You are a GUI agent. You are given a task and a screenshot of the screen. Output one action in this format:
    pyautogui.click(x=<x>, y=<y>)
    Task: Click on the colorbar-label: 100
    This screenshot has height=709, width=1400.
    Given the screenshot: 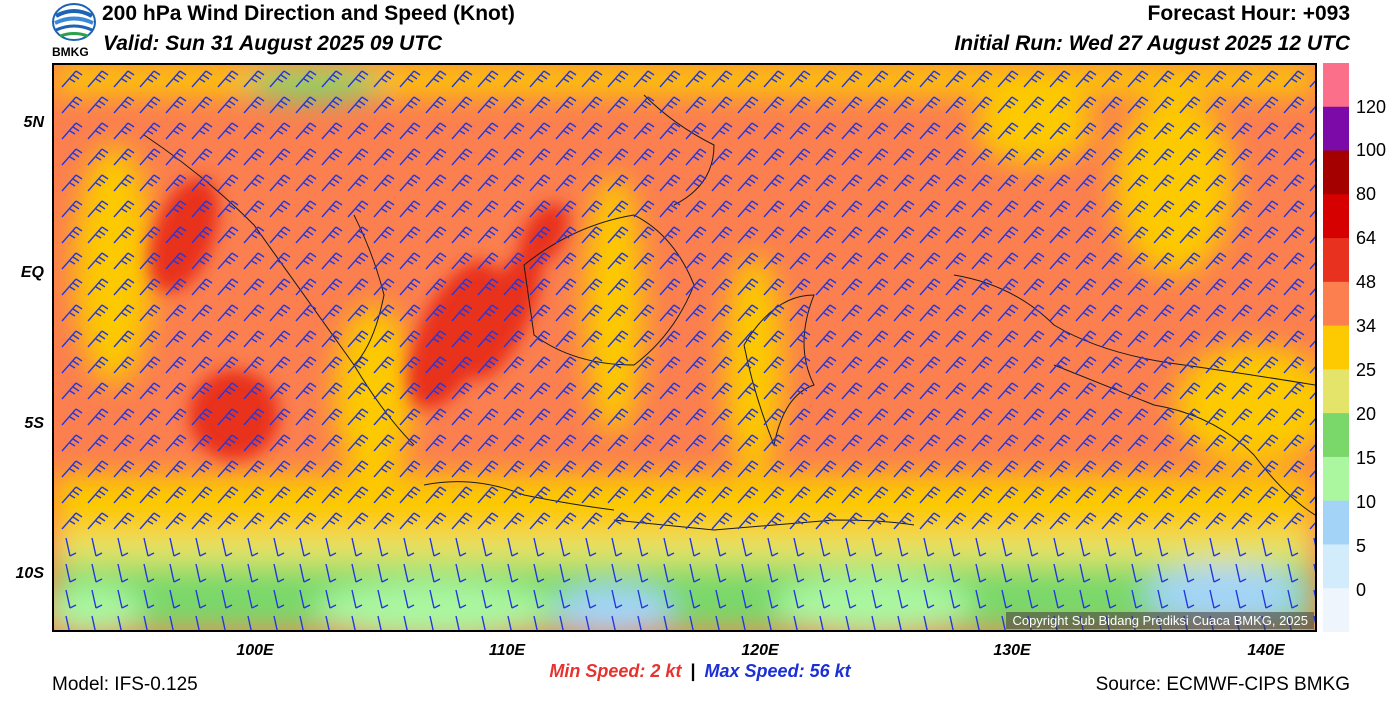 What is the action you would take?
    pyautogui.click(x=1371, y=150)
    